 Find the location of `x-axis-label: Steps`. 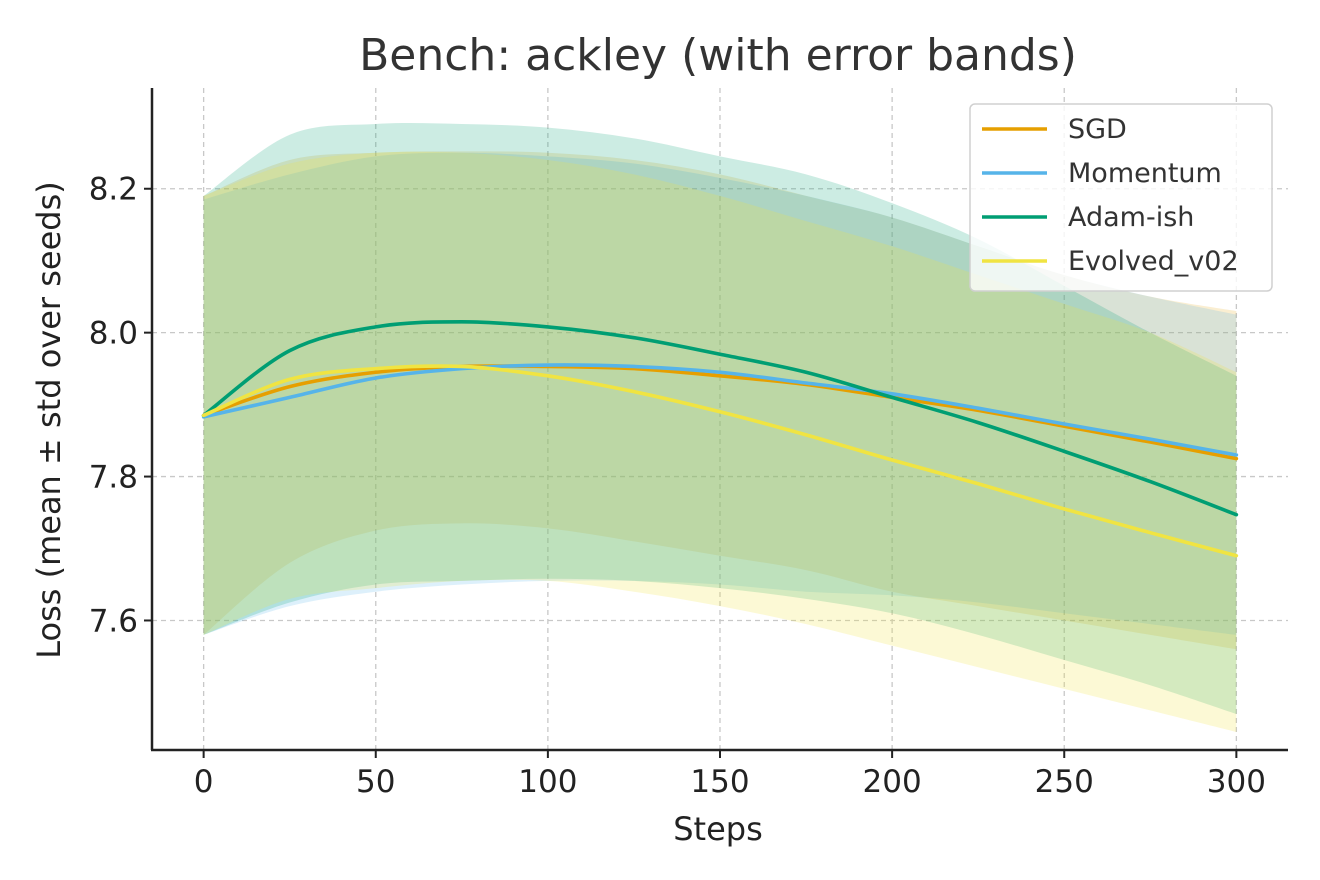

x-axis-label: Steps is located at coordinates (718, 829).